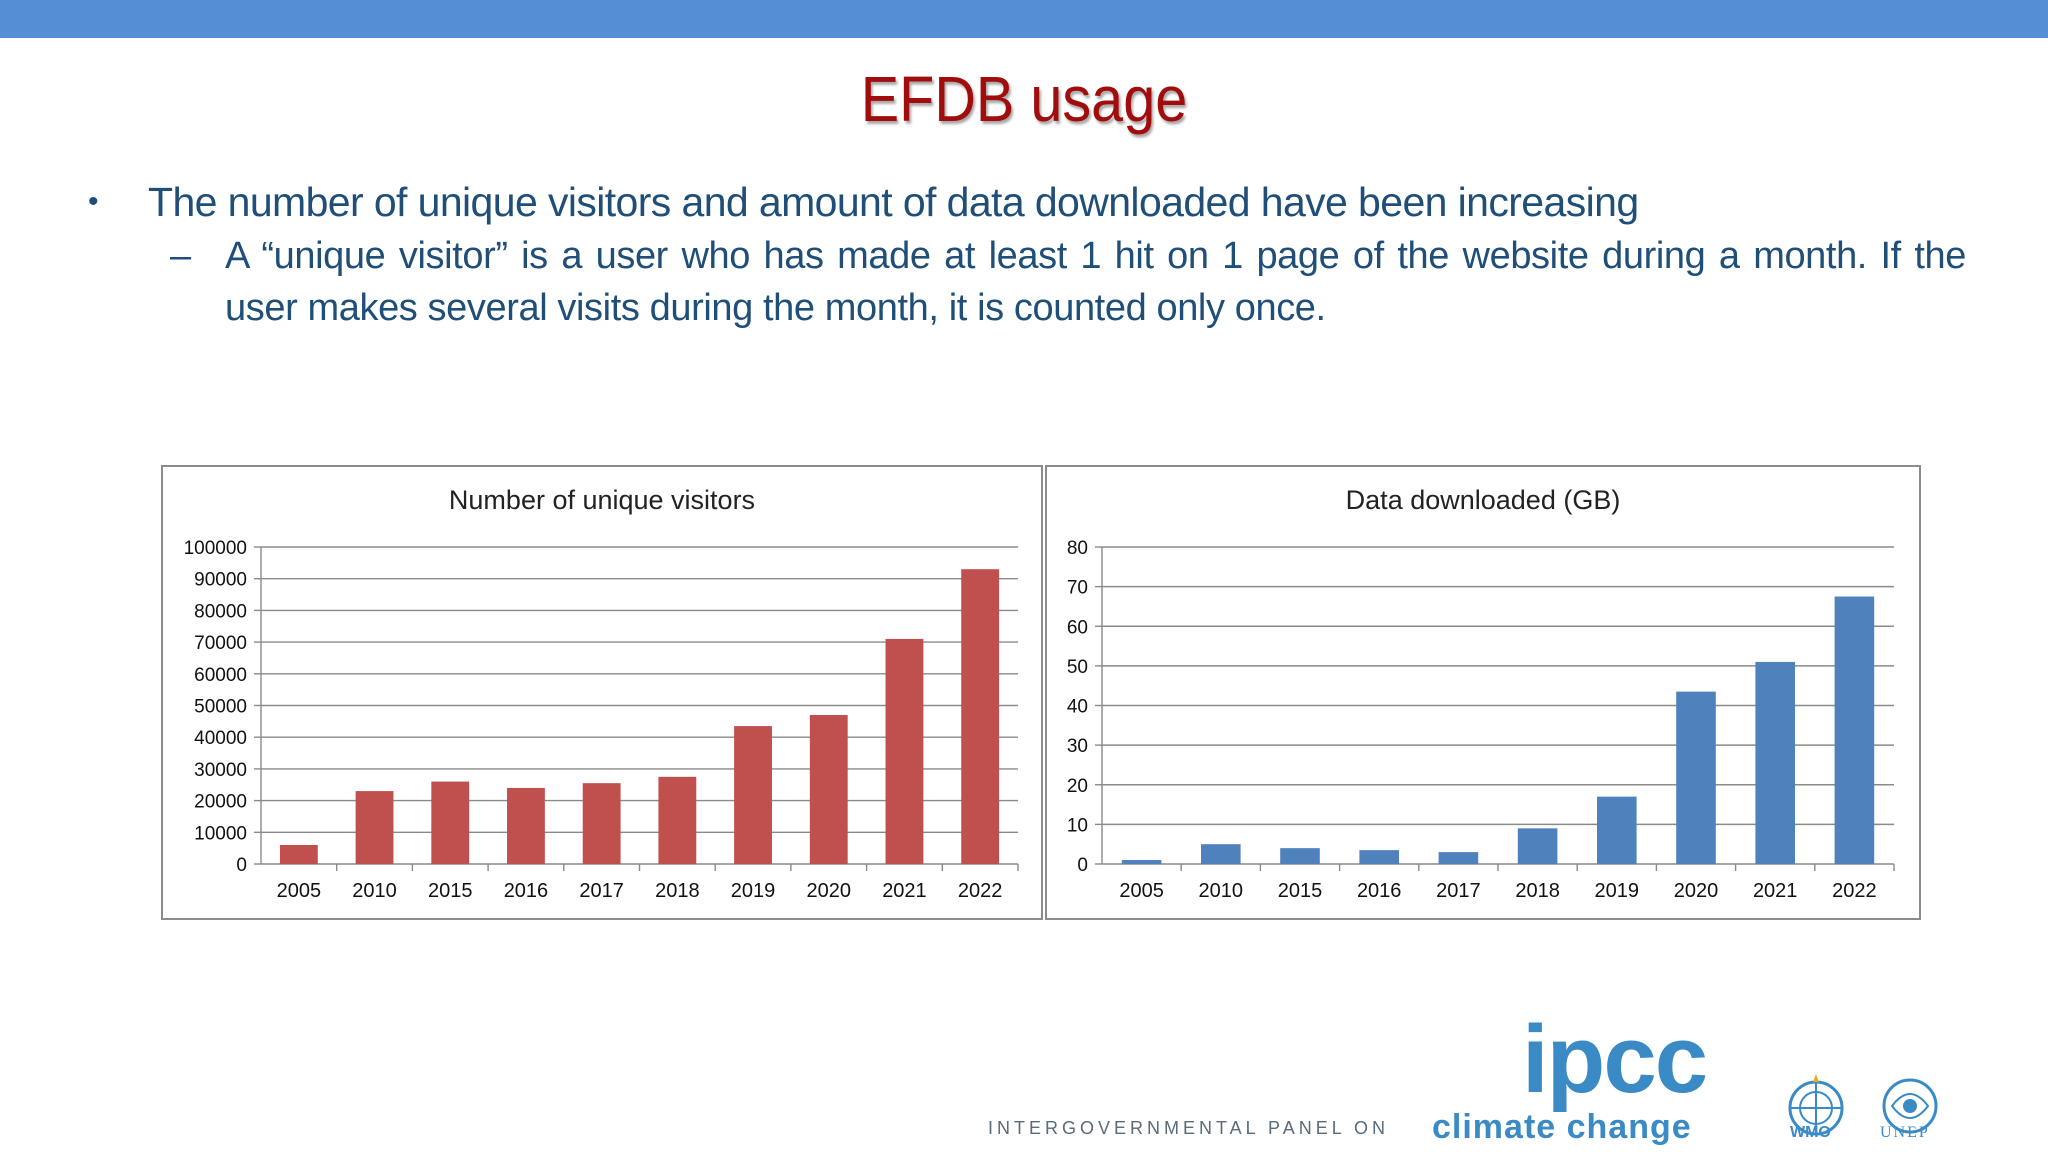 The image size is (2048, 1152). I want to click on visitors-xtick-label: 2019, so click(753, 891).